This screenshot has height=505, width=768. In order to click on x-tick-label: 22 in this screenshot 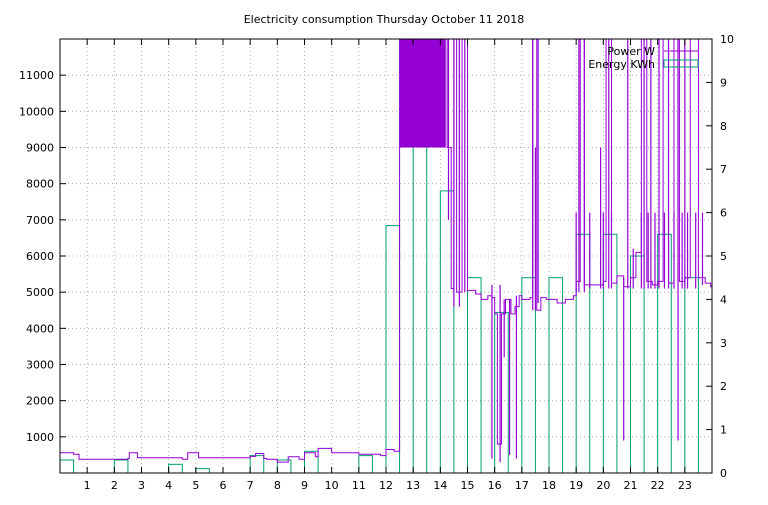, I will do `click(658, 485)`.